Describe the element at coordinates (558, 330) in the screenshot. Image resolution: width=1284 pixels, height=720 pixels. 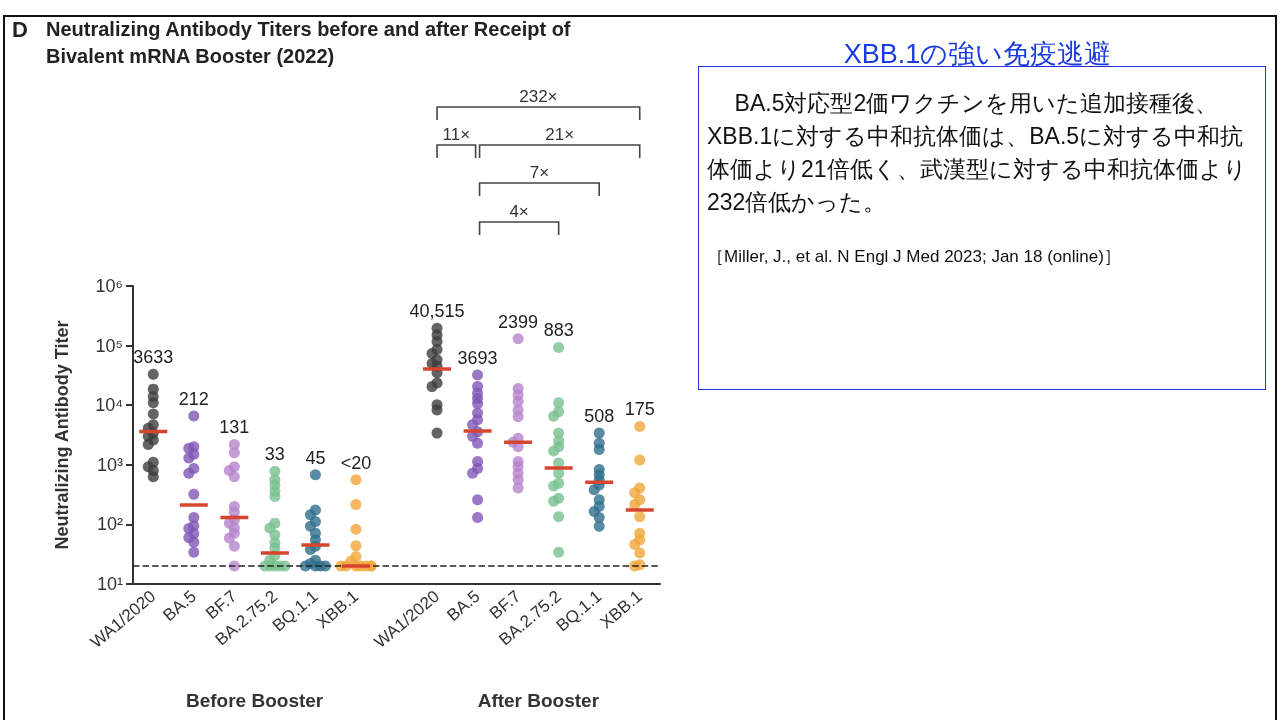
I see `text: 883` at that location.